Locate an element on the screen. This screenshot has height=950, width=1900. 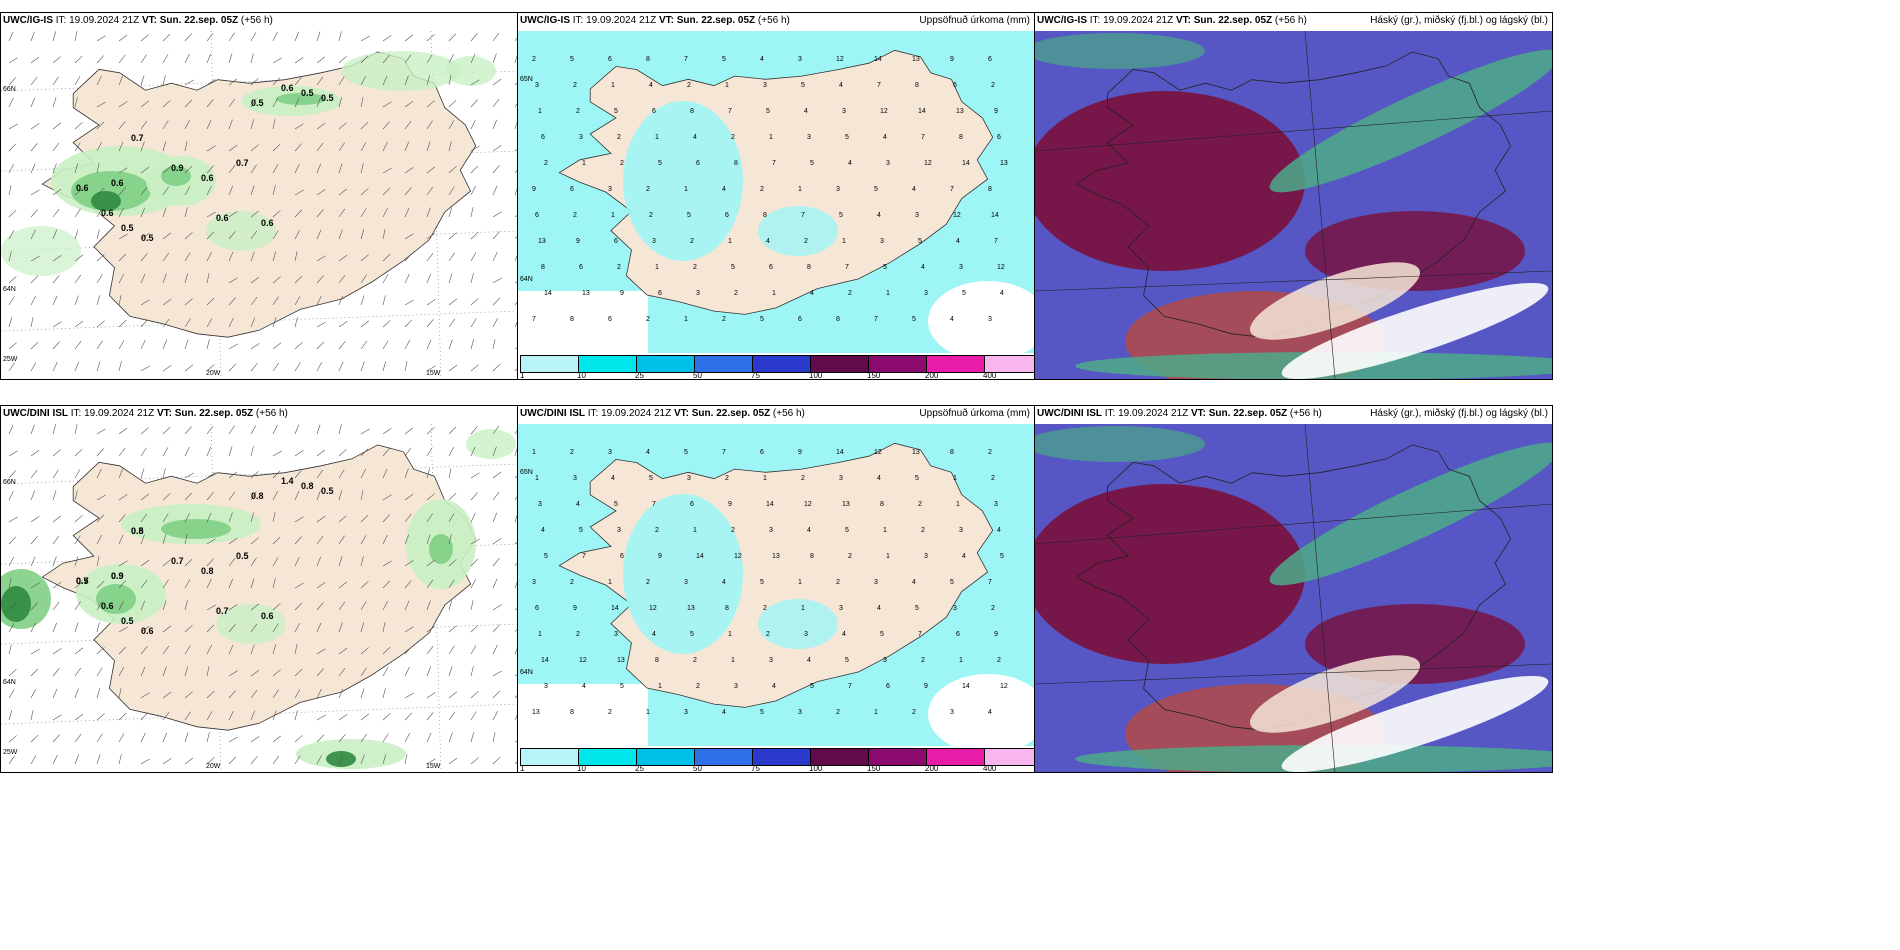
precip-value: 8 is located at coordinates (812, 556).